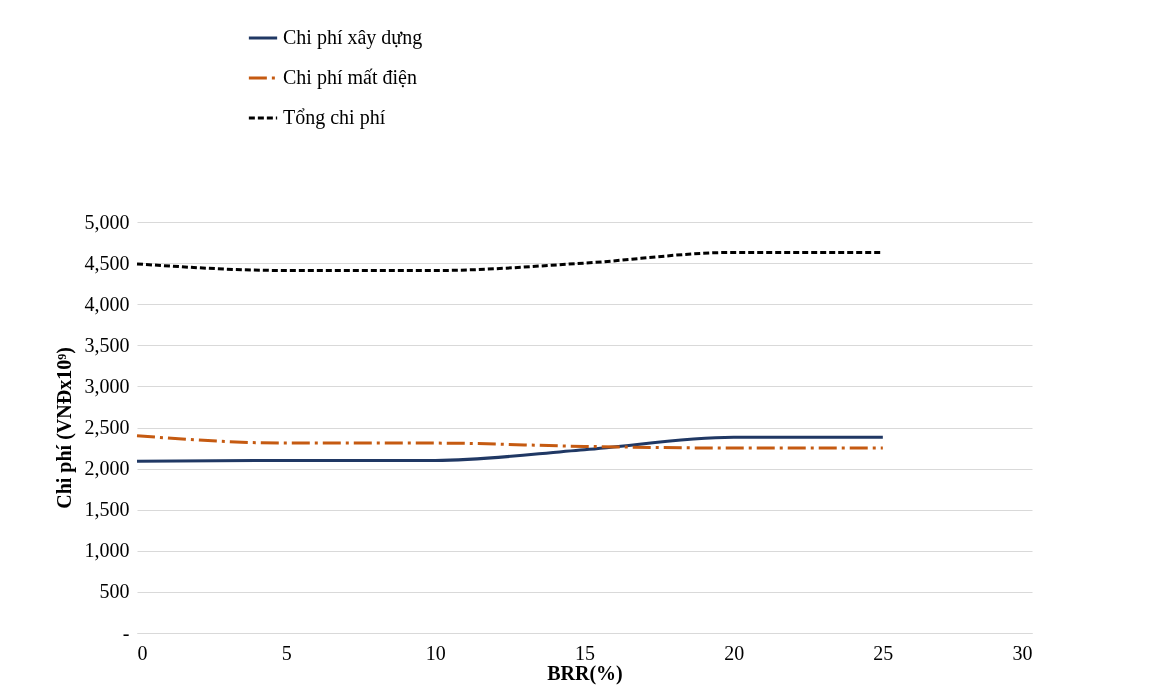  I want to click on y-tick-label: 5,000, so click(107, 221).